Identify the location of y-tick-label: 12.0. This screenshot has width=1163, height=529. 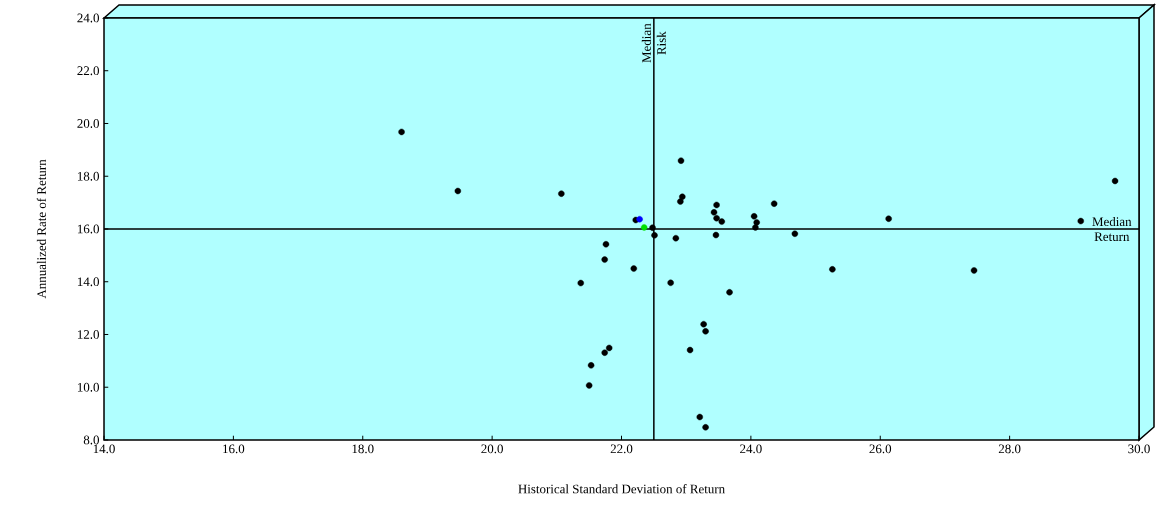
(88, 334).